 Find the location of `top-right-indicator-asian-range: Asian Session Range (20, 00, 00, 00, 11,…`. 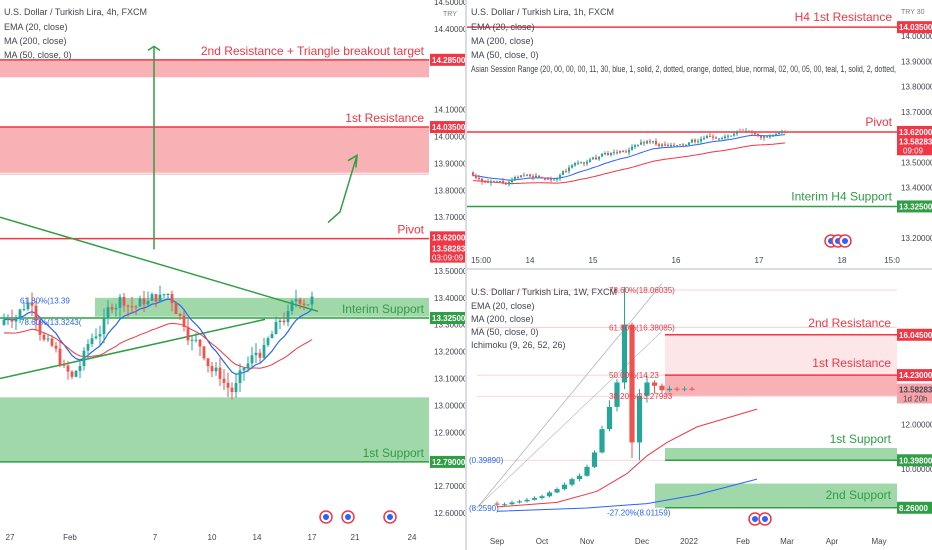

top-right-indicator-asian-range: Asian Session Range (20, 00, 00, 00, 11,… is located at coordinates (683, 69).